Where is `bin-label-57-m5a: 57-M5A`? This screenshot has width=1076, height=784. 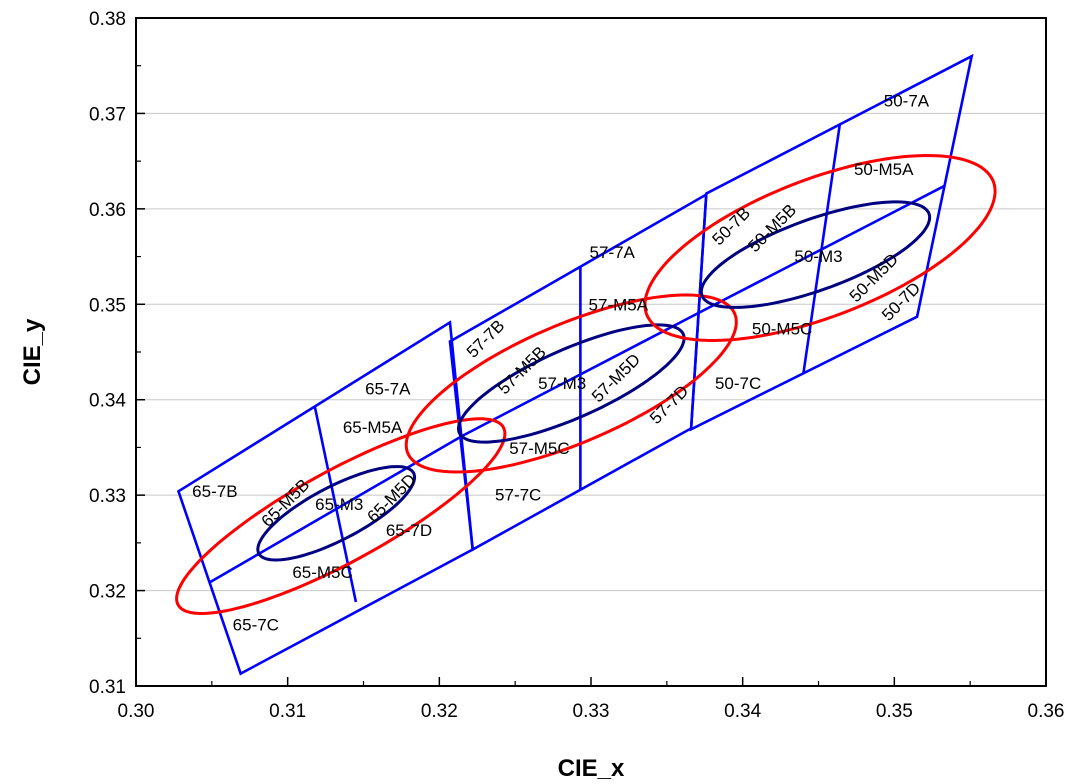
bin-label-57-m5a: 57-M5A is located at coordinates (619, 305).